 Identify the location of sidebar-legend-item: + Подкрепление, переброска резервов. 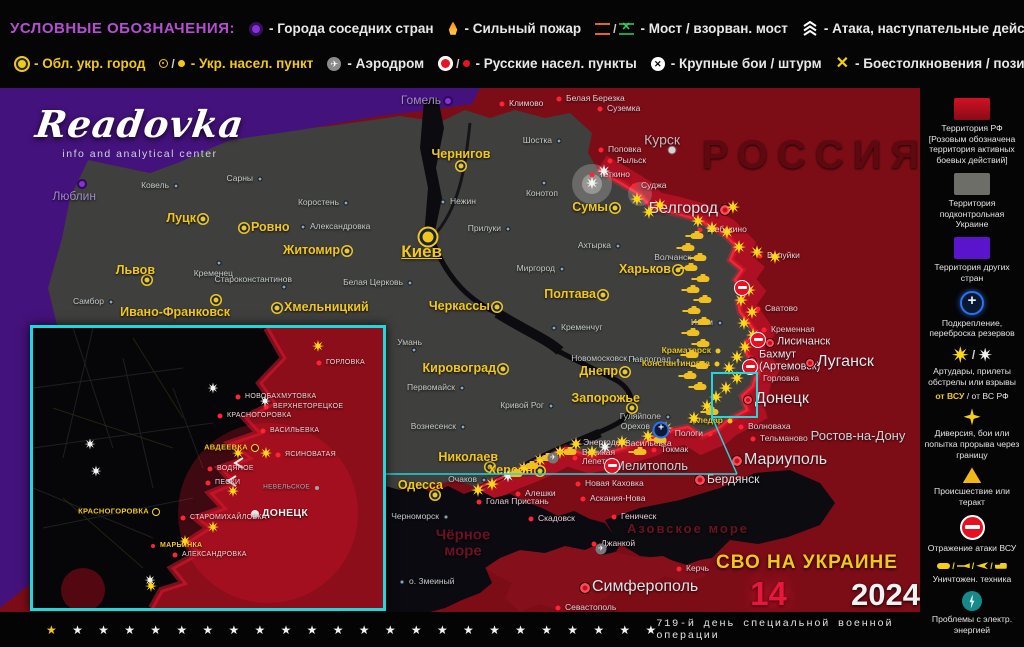
(972, 314).